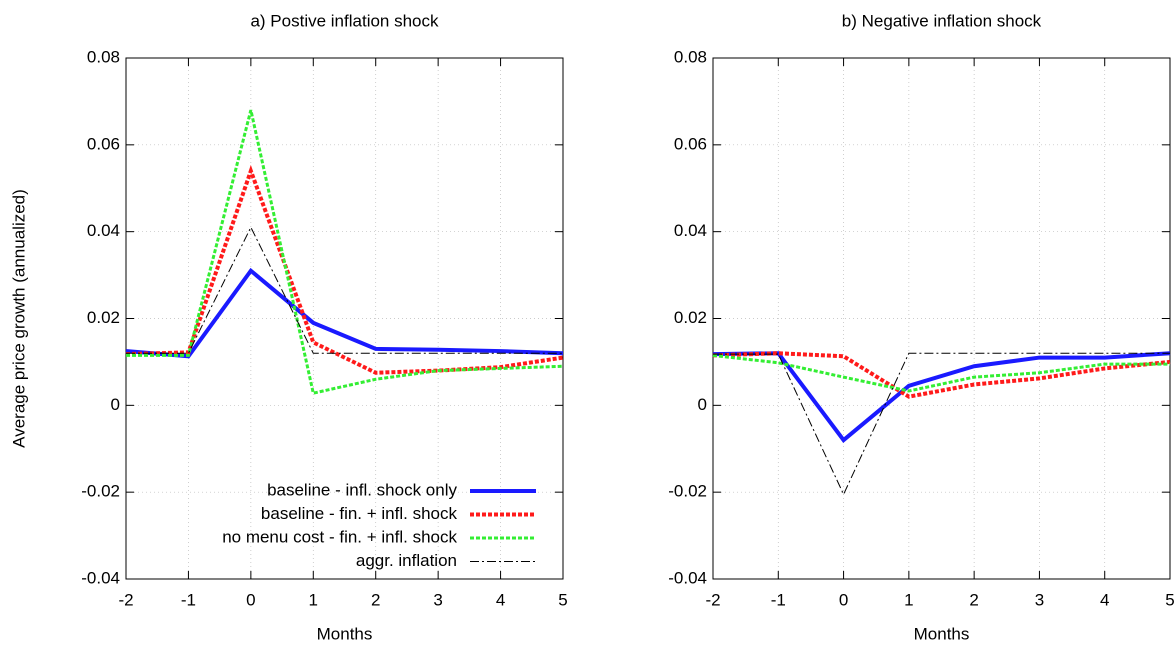 This screenshot has width=1176, height=649. Describe the element at coordinates (942, 20) in the screenshot. I see `chart-title: b) Negative inflation shock` at that location.